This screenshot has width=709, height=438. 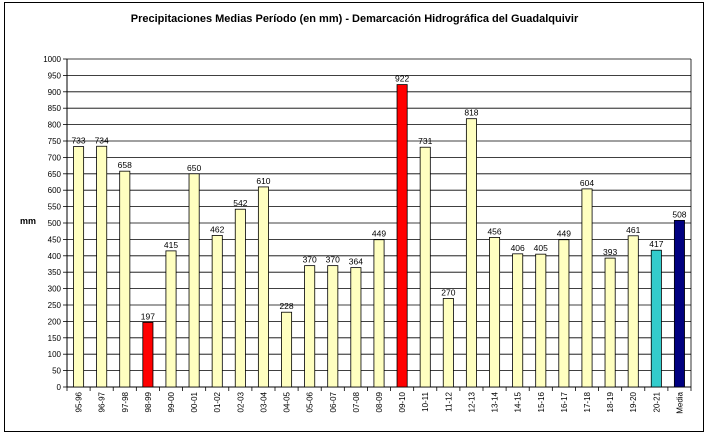 I want to click on data-label: 456, so click(x=494, y=231).